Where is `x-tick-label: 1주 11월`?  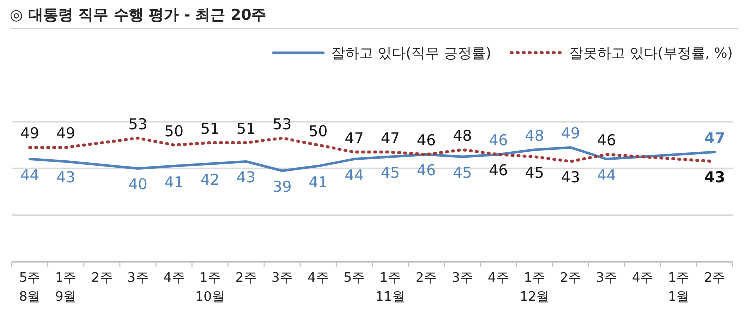
x-tick-label: 1주 11월 is located at coordinates (391, 288).